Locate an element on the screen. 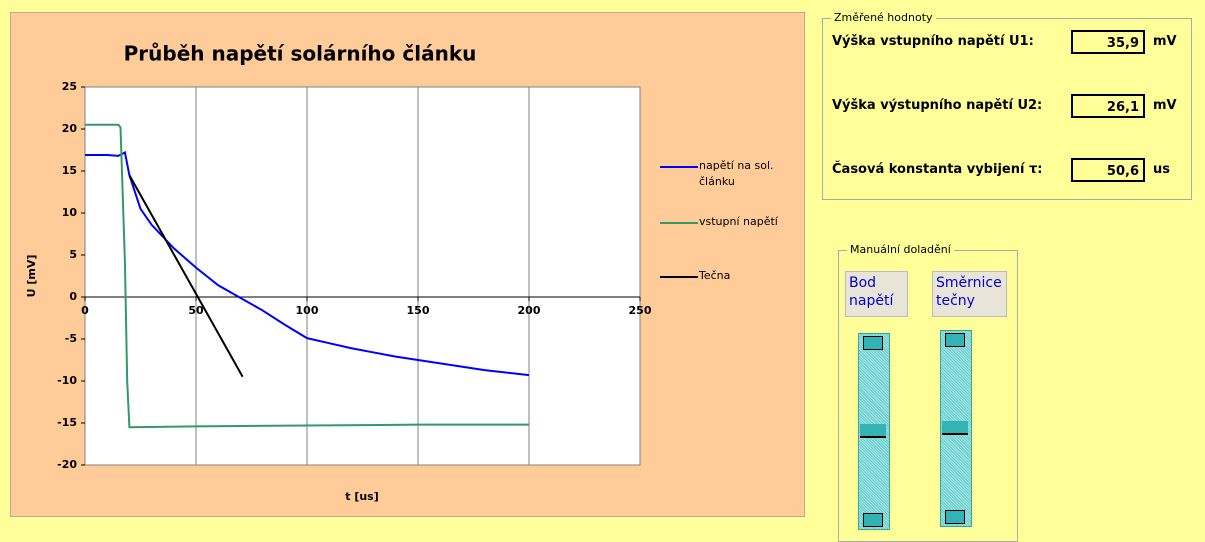  y-tick-label: 20 is located at coordinates (70, 128).